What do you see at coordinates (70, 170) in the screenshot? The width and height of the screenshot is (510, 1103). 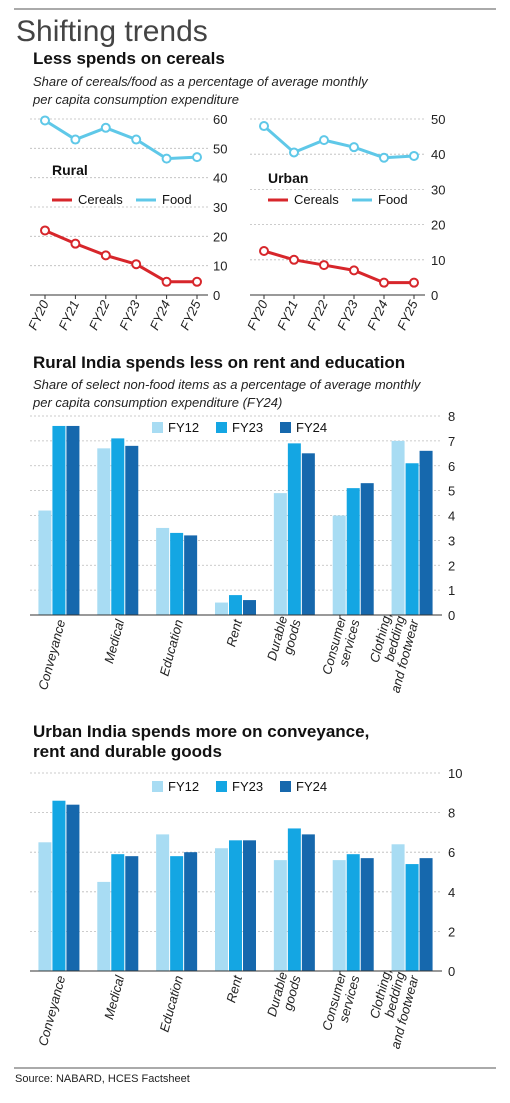 I see `rural-panel-label: Rural` at bounding box center [70, 170].